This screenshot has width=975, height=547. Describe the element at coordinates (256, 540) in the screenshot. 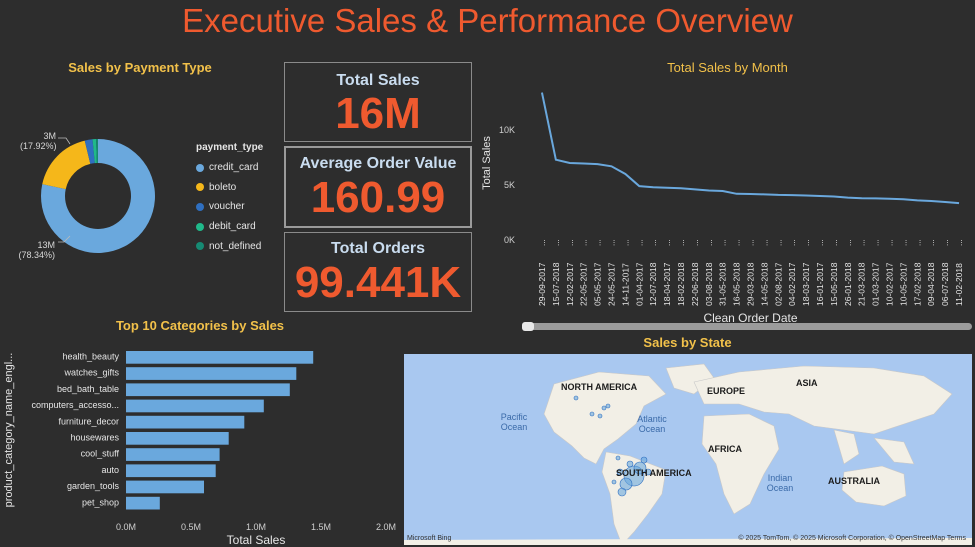

I see `bar-x-axis-label: Total Sales` at that location.